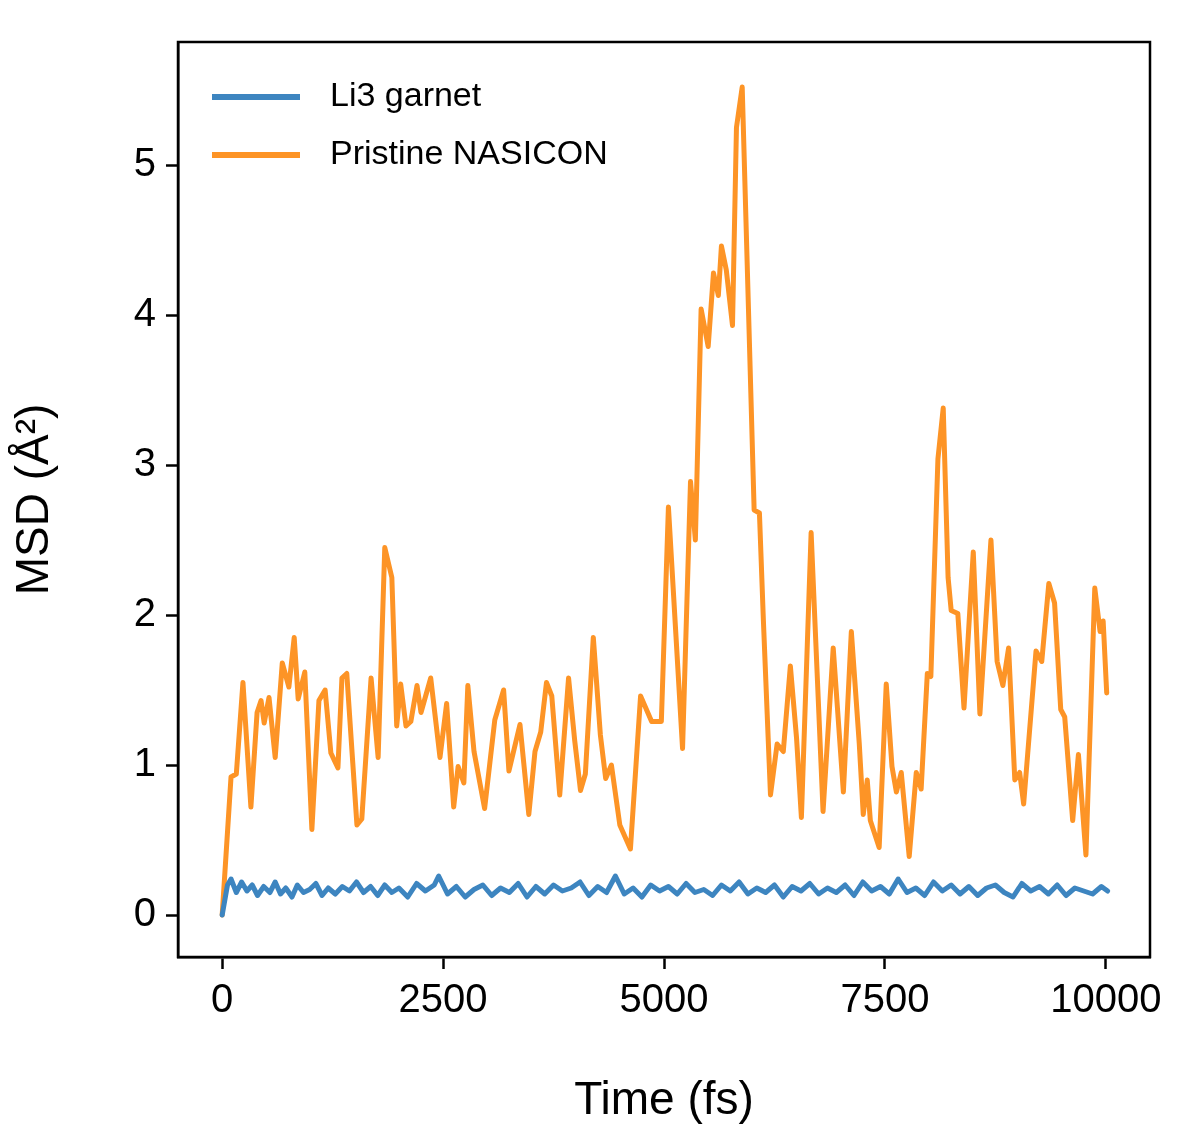 The width and height of the screenshot is (1190, 1137). What do you see at coordinates (885, 998) in the screenshot?
I see `x-tick-label: 7500` at bounding box center [885, 998].